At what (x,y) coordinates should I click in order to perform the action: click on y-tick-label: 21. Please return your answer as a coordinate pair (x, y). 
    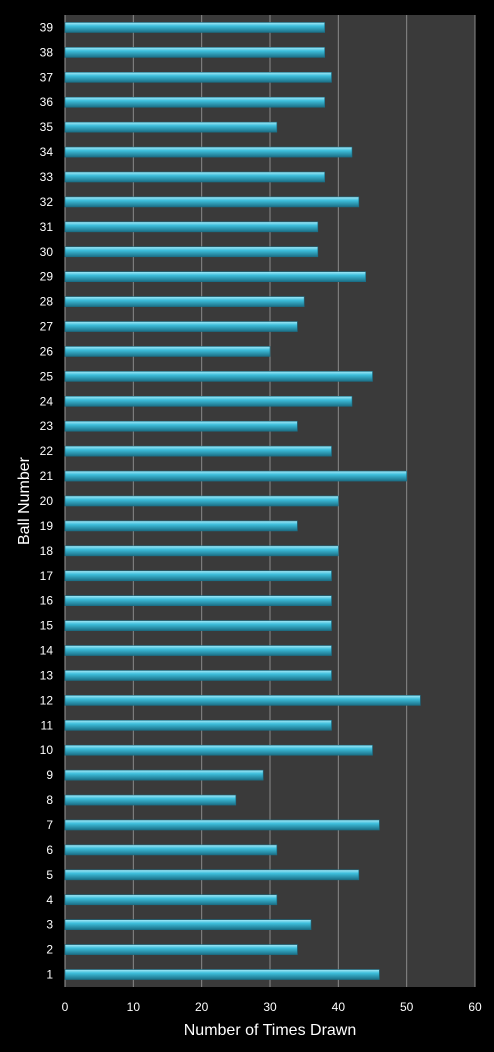
    Looking at the image, I should click on (47, 476).